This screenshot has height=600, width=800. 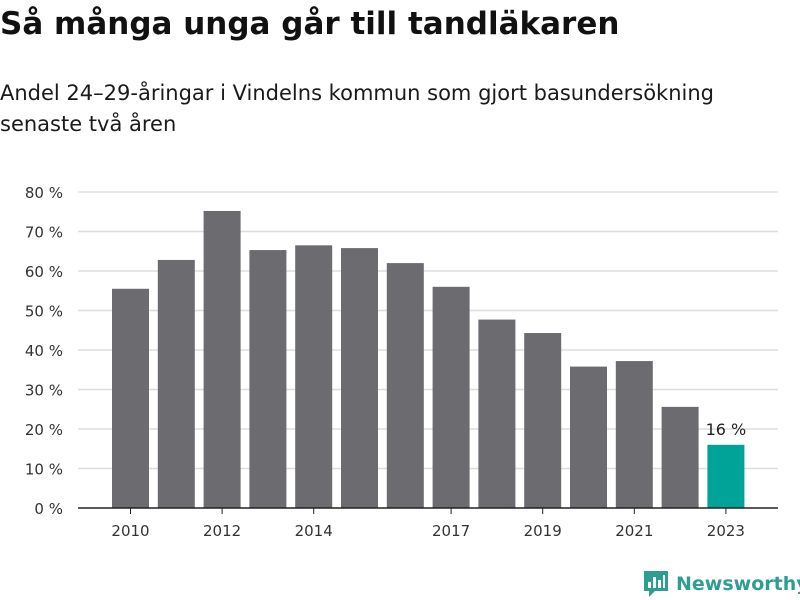 I want to click on bar-2011, so click(x=176, y=383).